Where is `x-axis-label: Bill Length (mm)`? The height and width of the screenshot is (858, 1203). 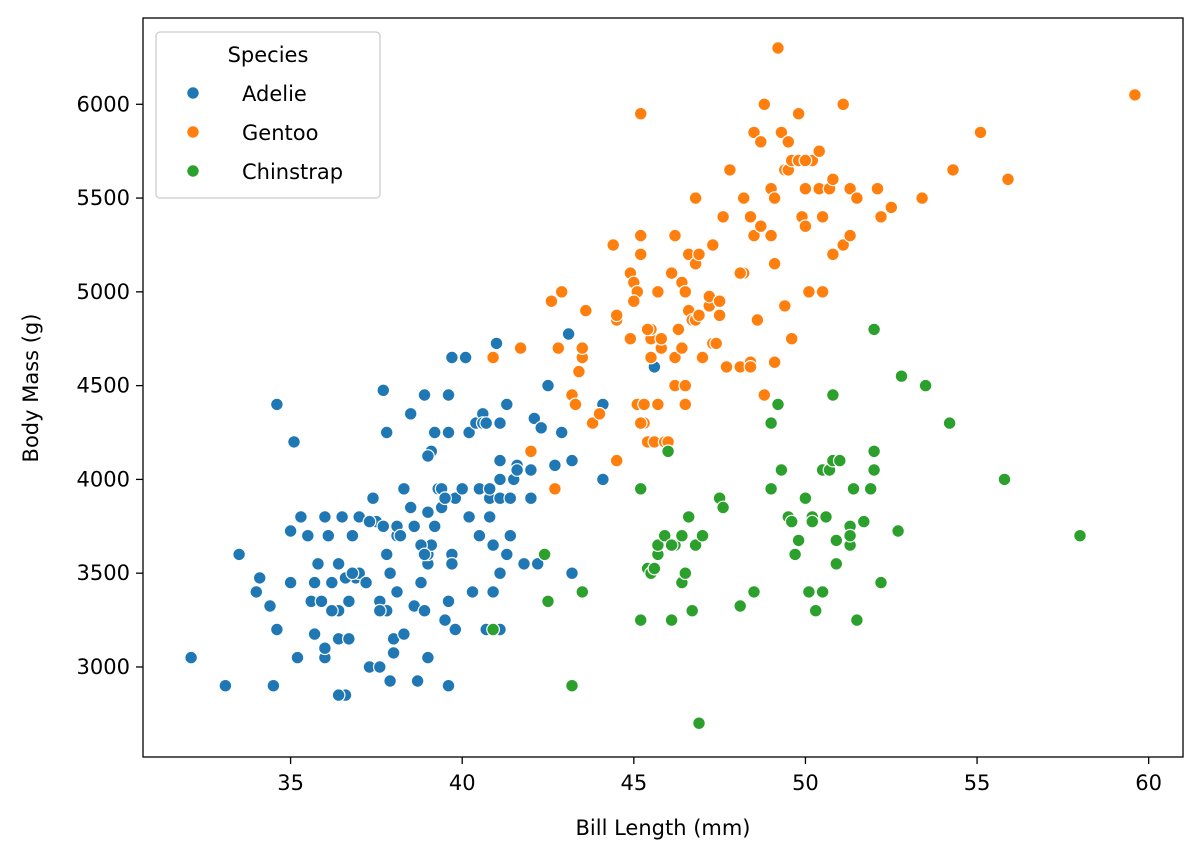
x-axis-label: Bill Length (mm) is located at coordinates (663, 828).